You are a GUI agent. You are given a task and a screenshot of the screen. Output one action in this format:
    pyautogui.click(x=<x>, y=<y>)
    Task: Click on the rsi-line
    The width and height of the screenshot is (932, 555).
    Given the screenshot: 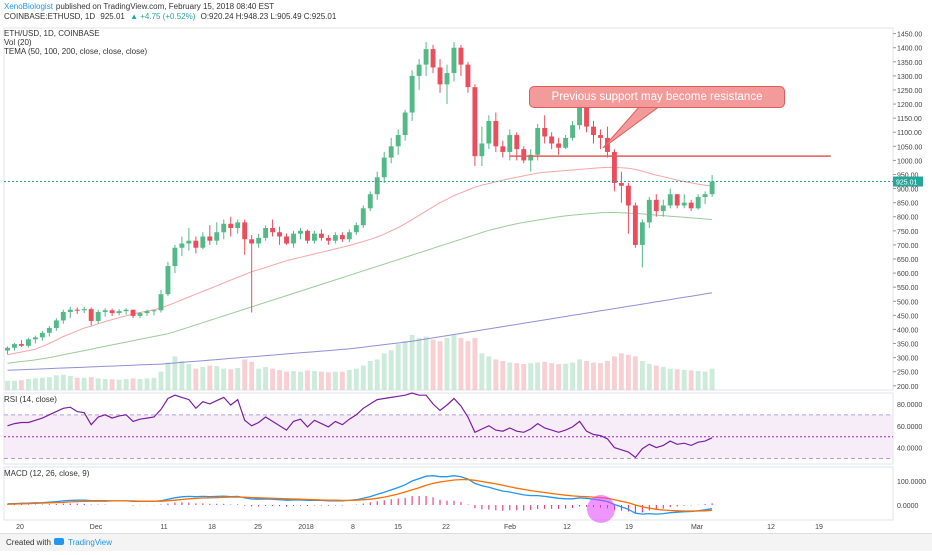 What is the action you would take?
    pyautogui.click(x=360, y=425)
    